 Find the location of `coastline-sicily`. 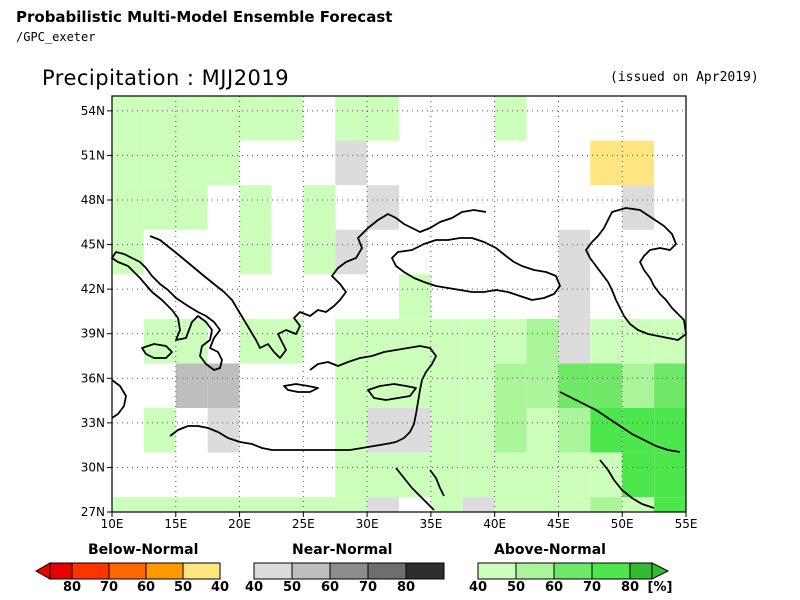

coastline-sicily is located at coordinates (157, 351).